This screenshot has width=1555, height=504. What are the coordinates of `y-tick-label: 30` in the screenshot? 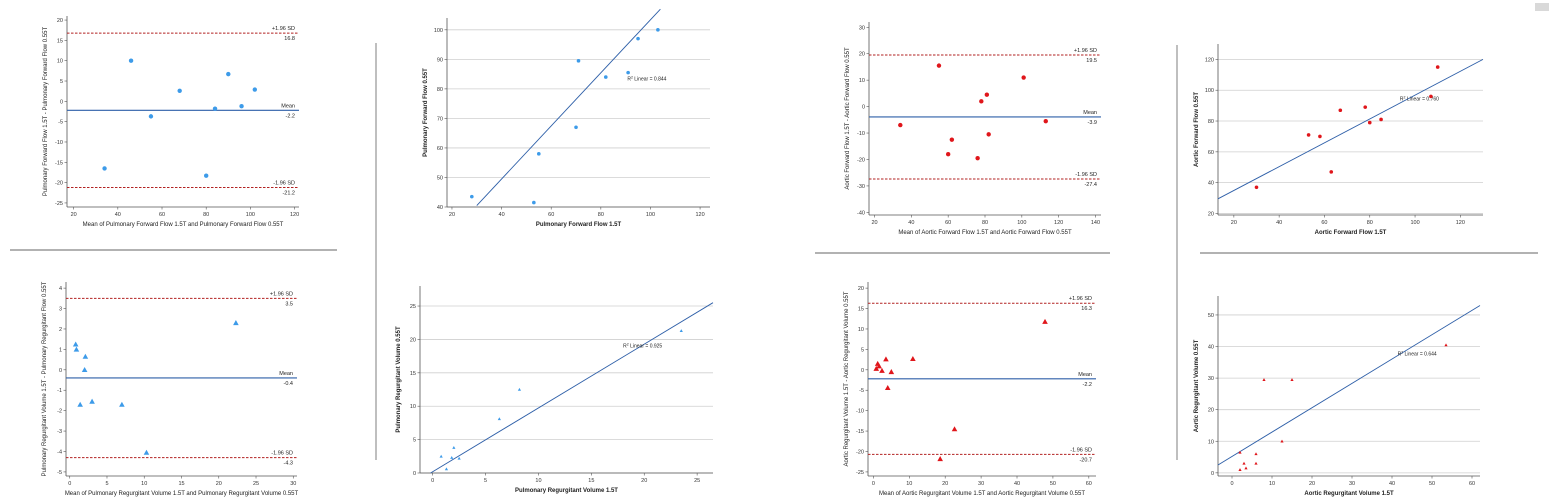 It's located at (862, 28).